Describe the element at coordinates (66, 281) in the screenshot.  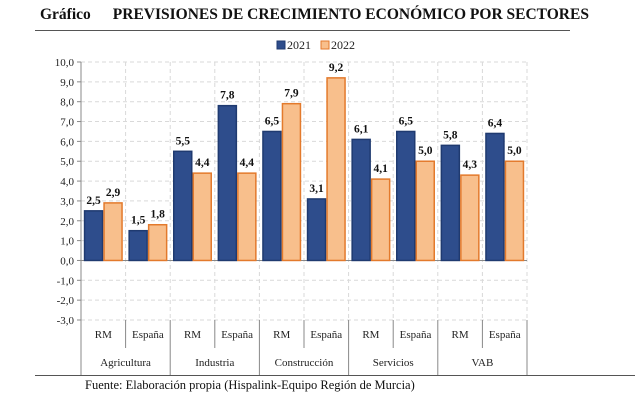
I see `y-tick-label: -1,0` at that location.